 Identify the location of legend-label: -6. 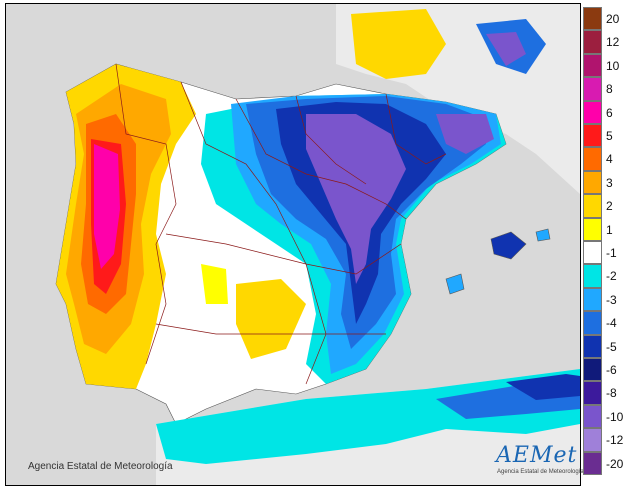
(611, 370).